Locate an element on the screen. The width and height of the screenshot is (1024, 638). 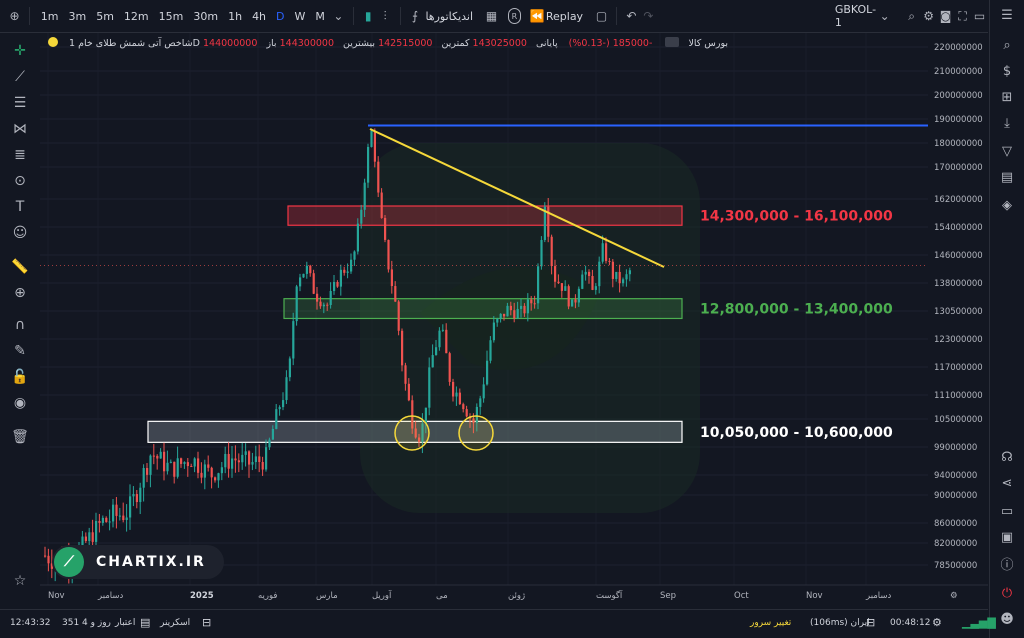
watermark: ⟋ CHARTIX.IR is located at coordinates (138, 562).